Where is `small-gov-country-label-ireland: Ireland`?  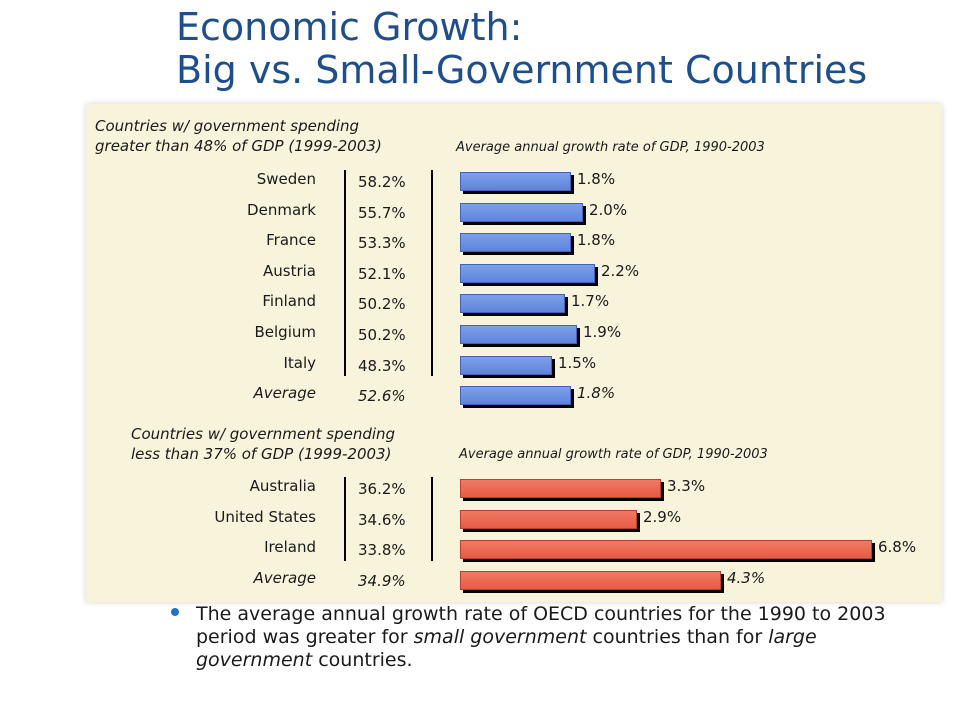 small-gov-country-label-ireland: Ireland is located at coordinates (290, 547).